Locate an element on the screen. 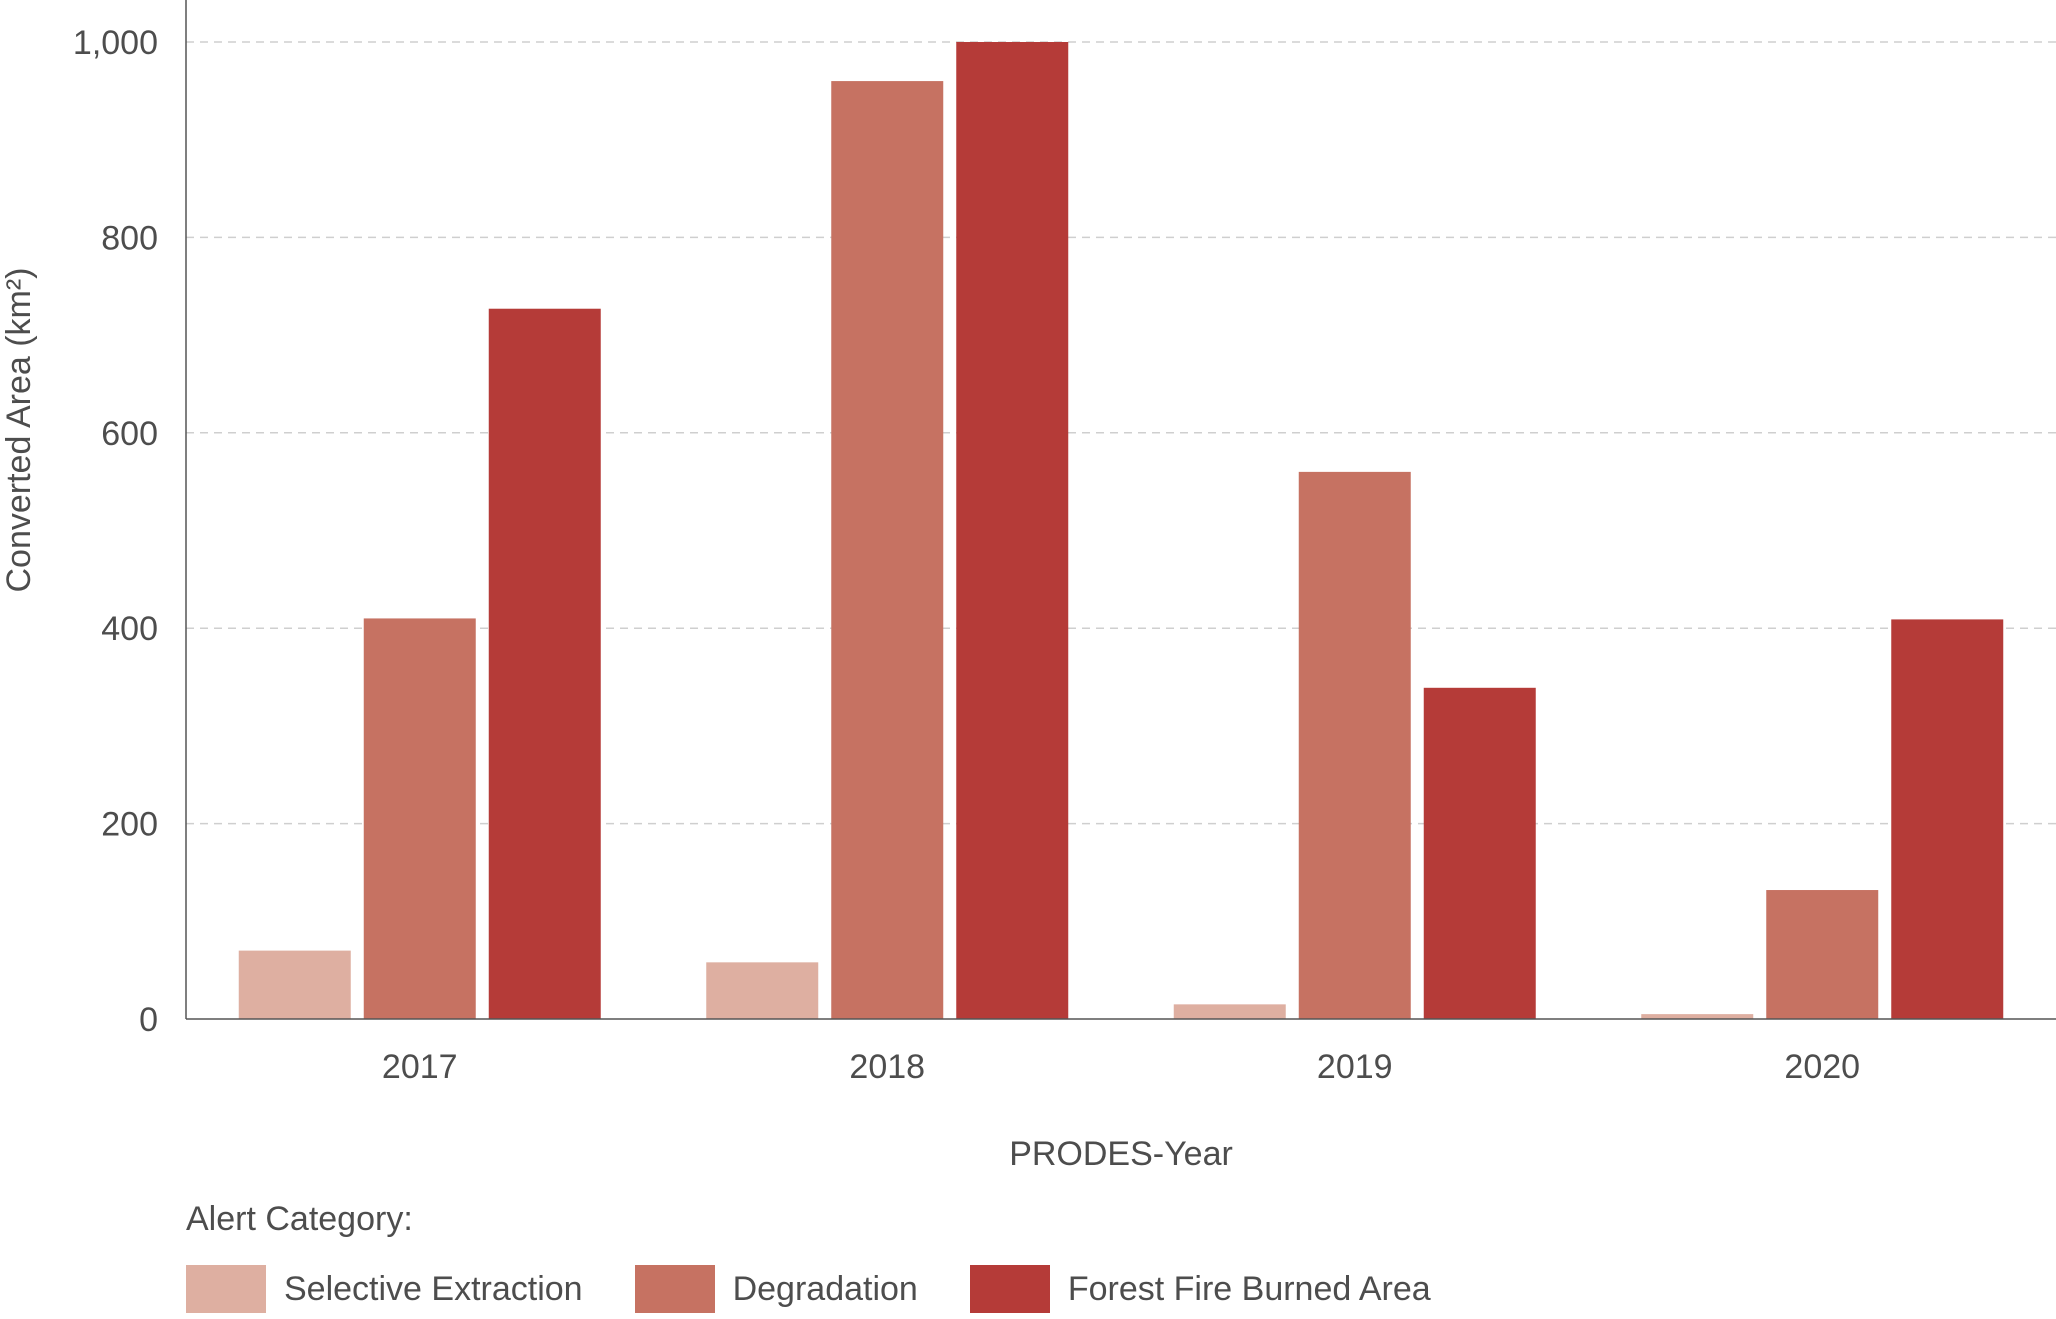 The width and height of the screenshot is (2056, 1319). bar-degradation-2019 is located at coordinates (1354, 745).